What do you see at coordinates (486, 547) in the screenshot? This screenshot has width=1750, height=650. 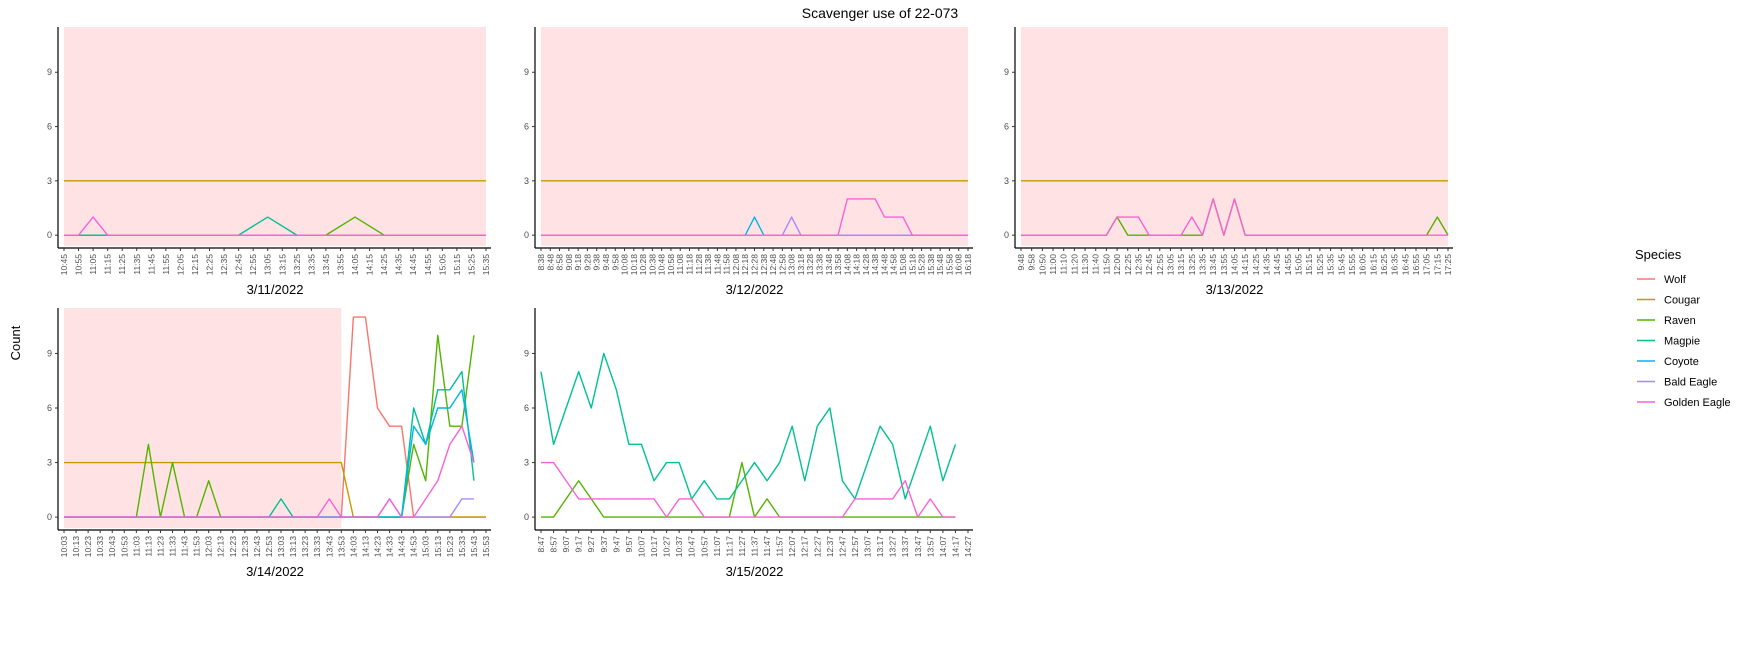 I see `x-tick-label: 15:53` at bounding box center [486, 547].